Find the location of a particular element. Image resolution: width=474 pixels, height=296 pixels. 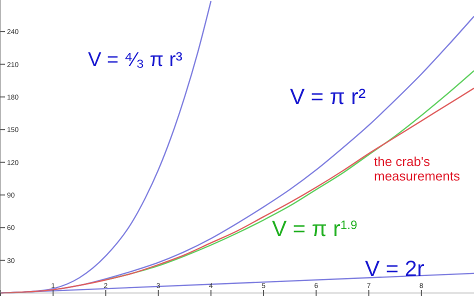

series-label: V = π r$^{1.9}$ is located at coordinates (315, 228).